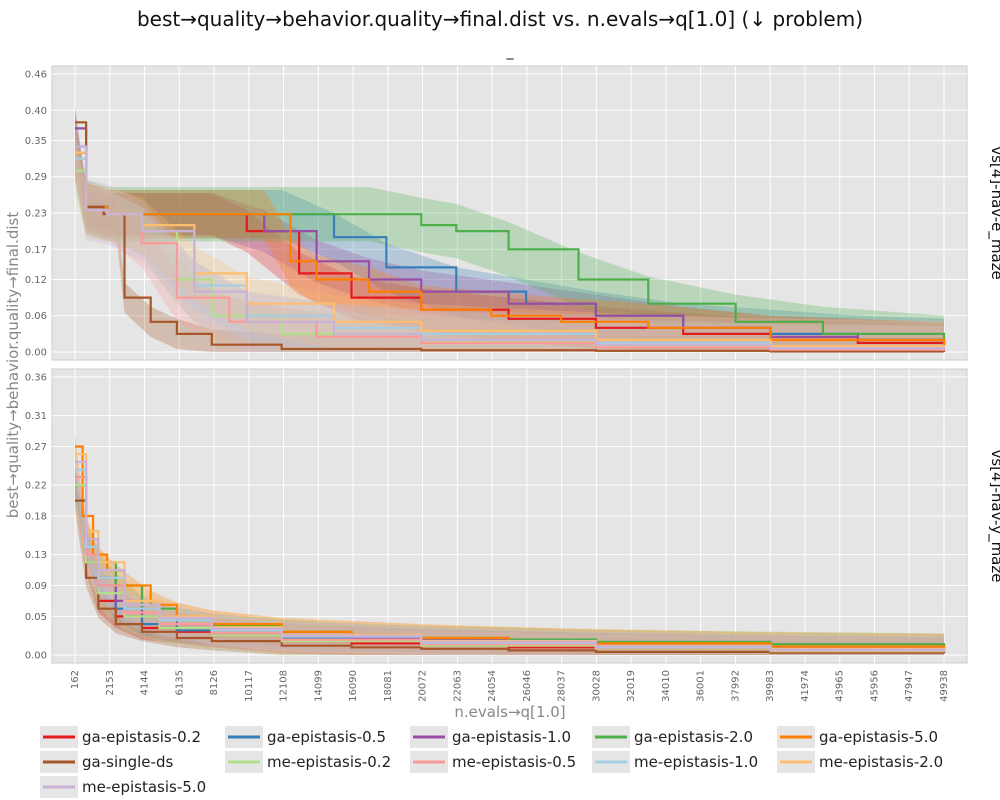  Describe the element at coordinates (36, 378) in the screenshot. I see `y-tick-label: 0.36` at that location.